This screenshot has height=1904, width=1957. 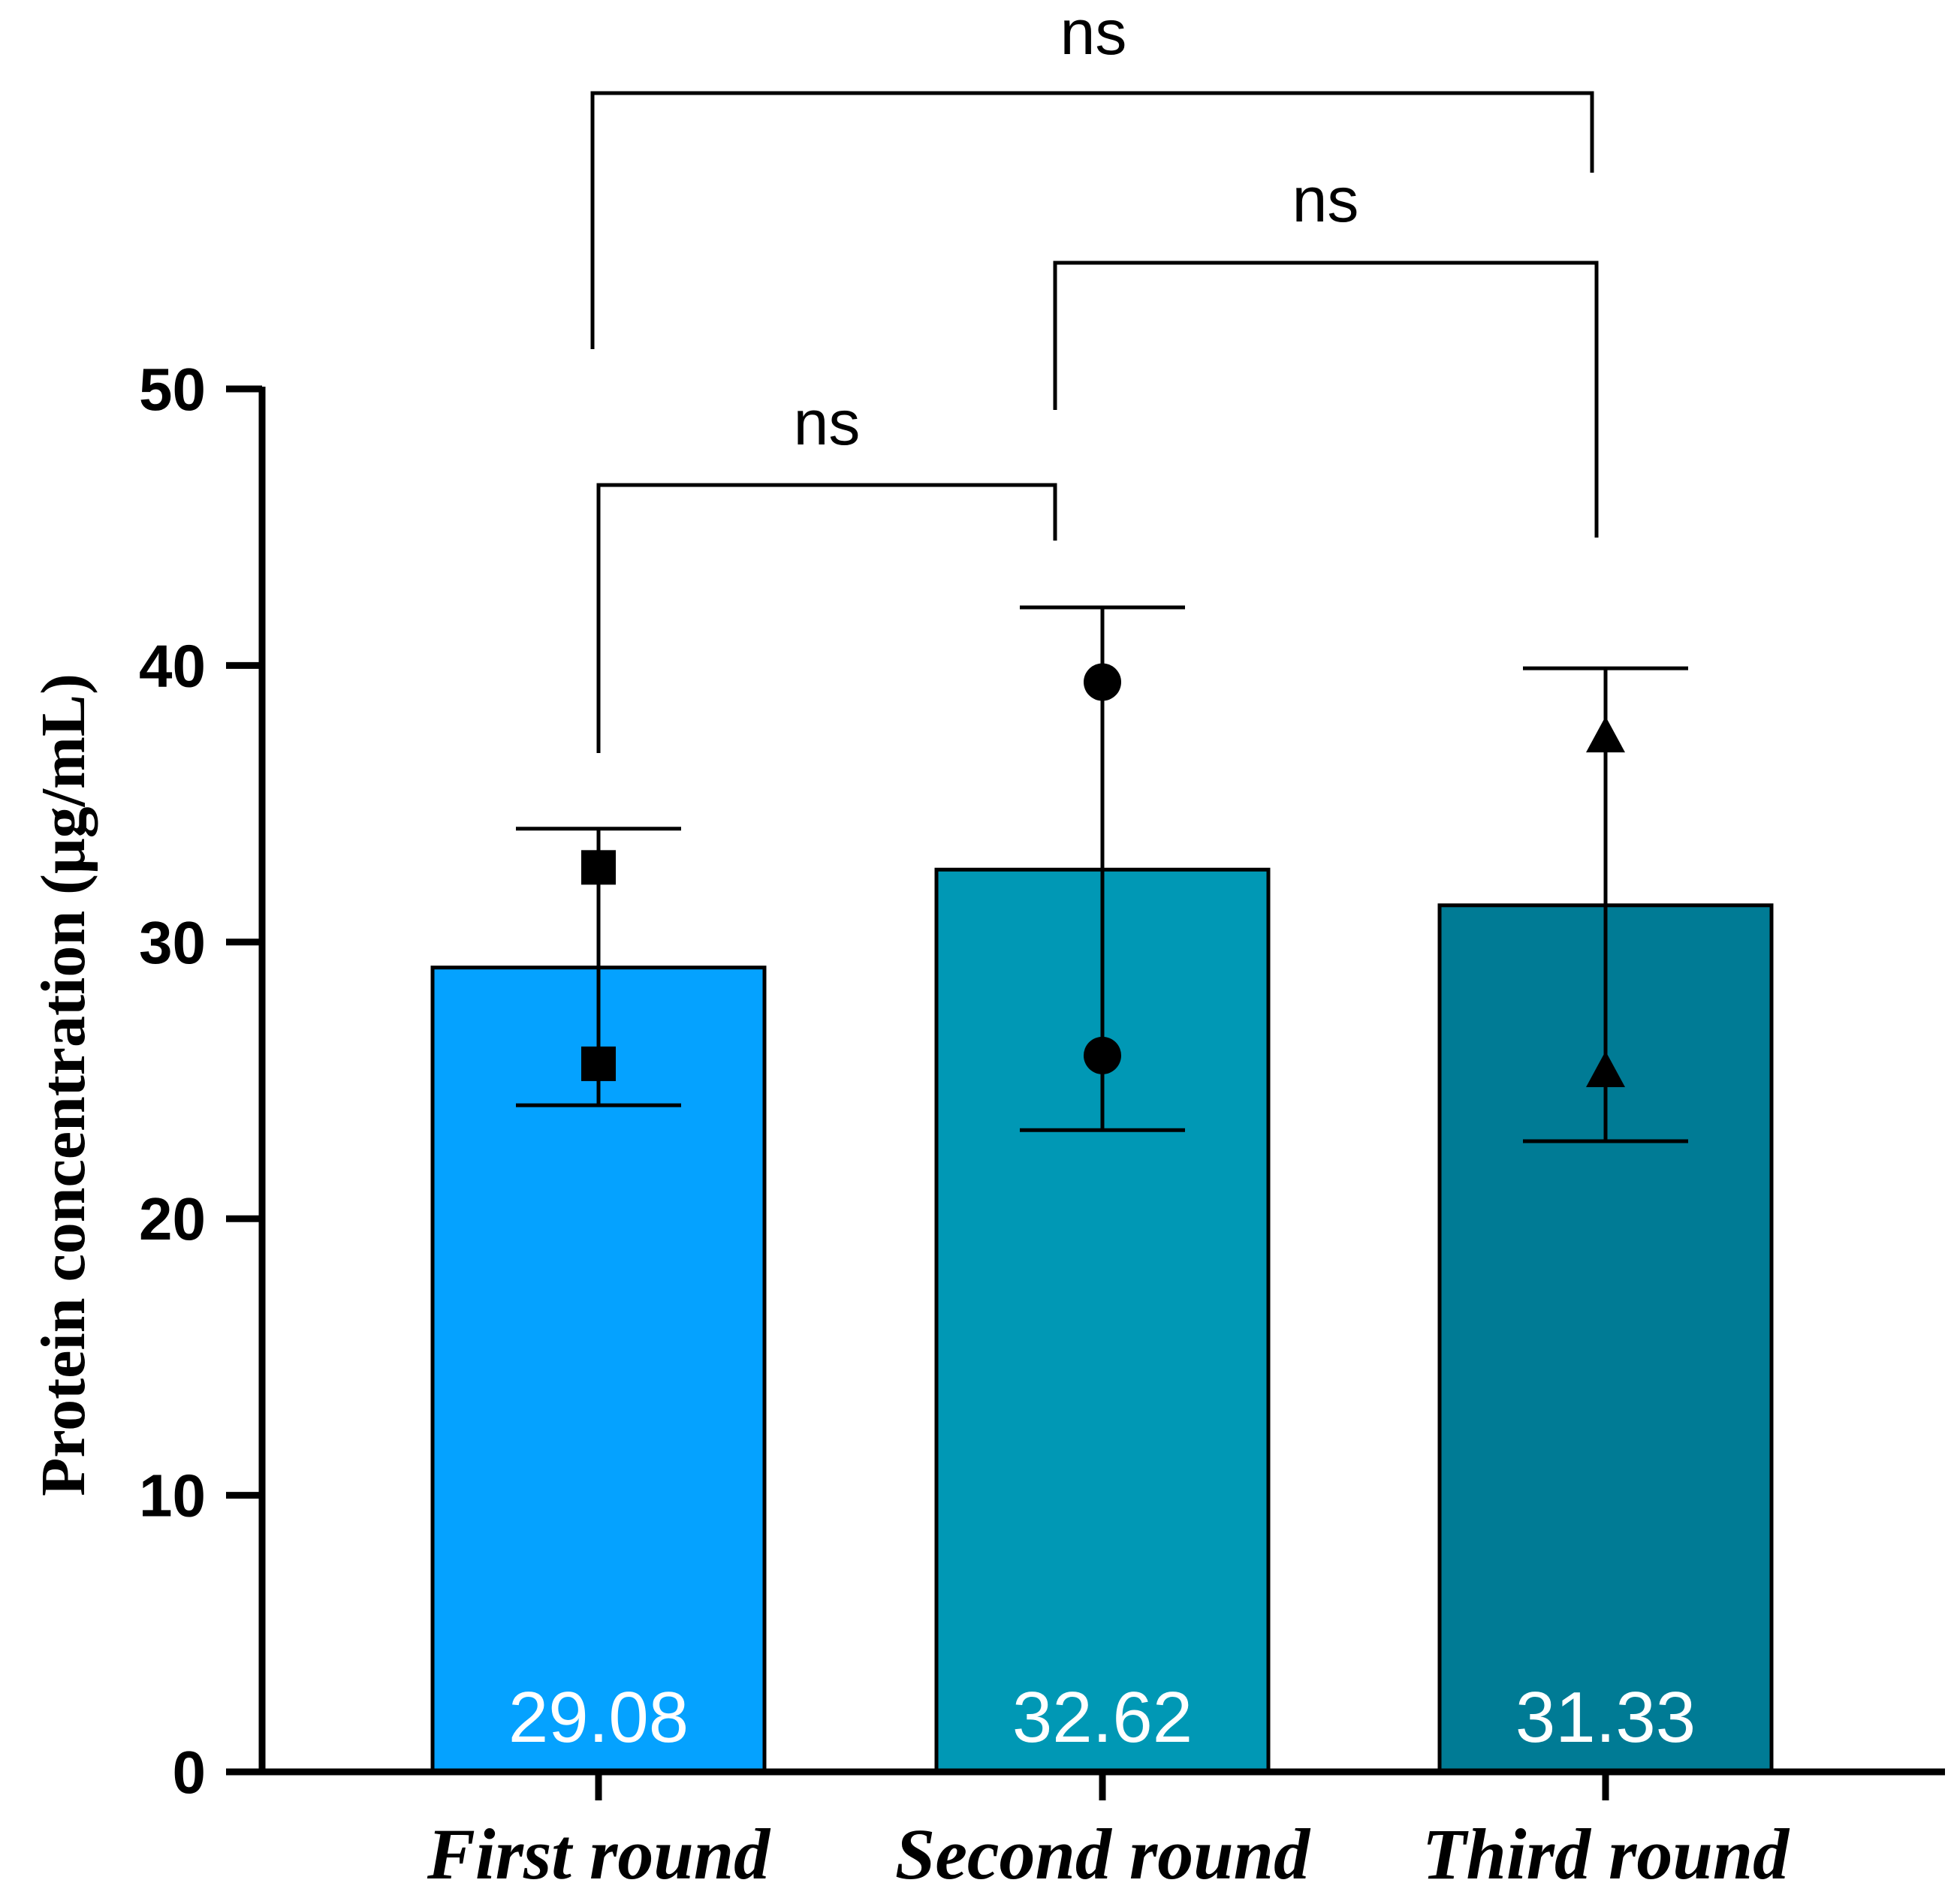 What do you see at coordinates (1606, 1717) in the screenshot?
I see `value-label-3: 31.33` at bounding box center [1606, 1717].